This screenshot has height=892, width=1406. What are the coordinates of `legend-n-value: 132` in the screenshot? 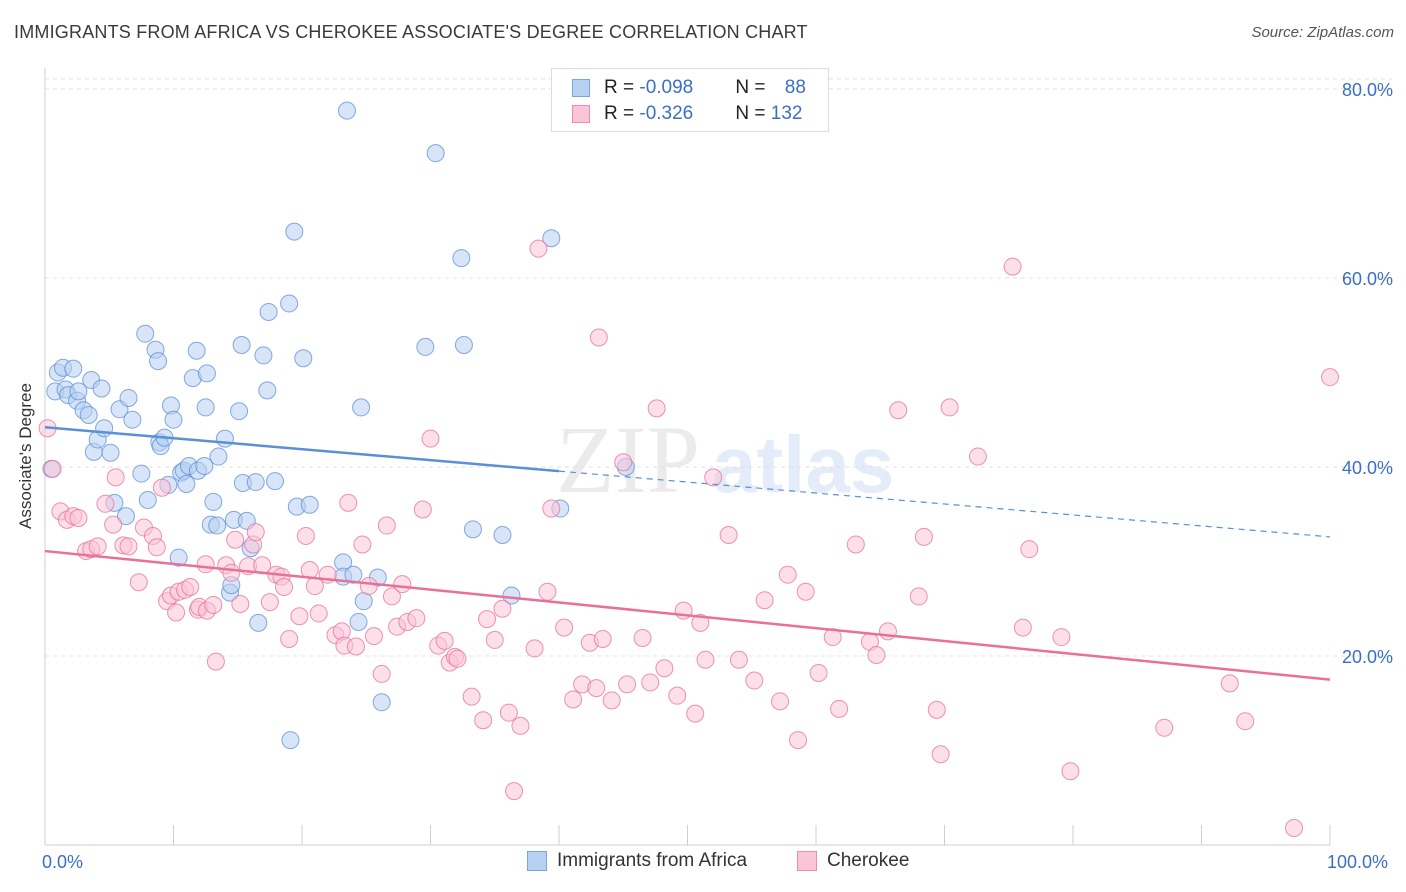 It's located at (786, 113).